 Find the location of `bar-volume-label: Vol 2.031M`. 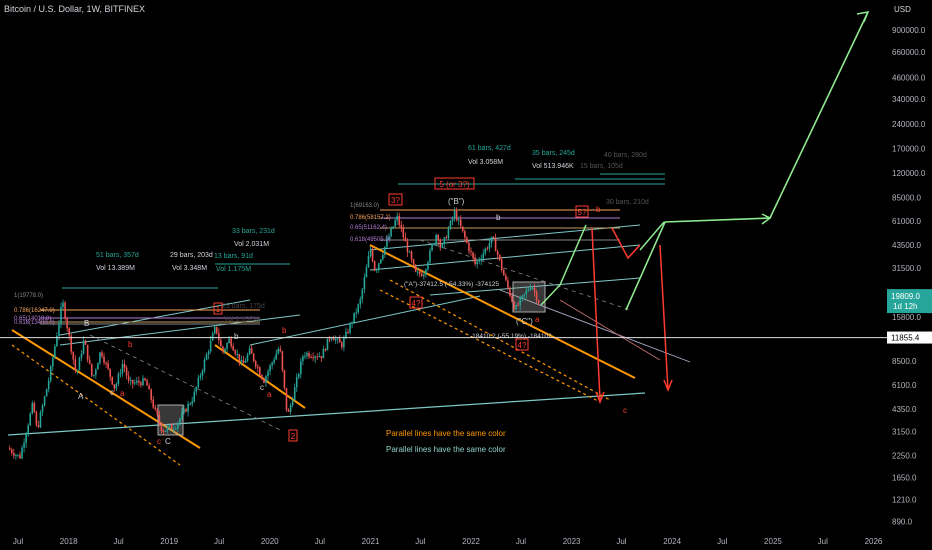

bar-volume-label: Vol 2.031M is located at coordinates (251, 244).